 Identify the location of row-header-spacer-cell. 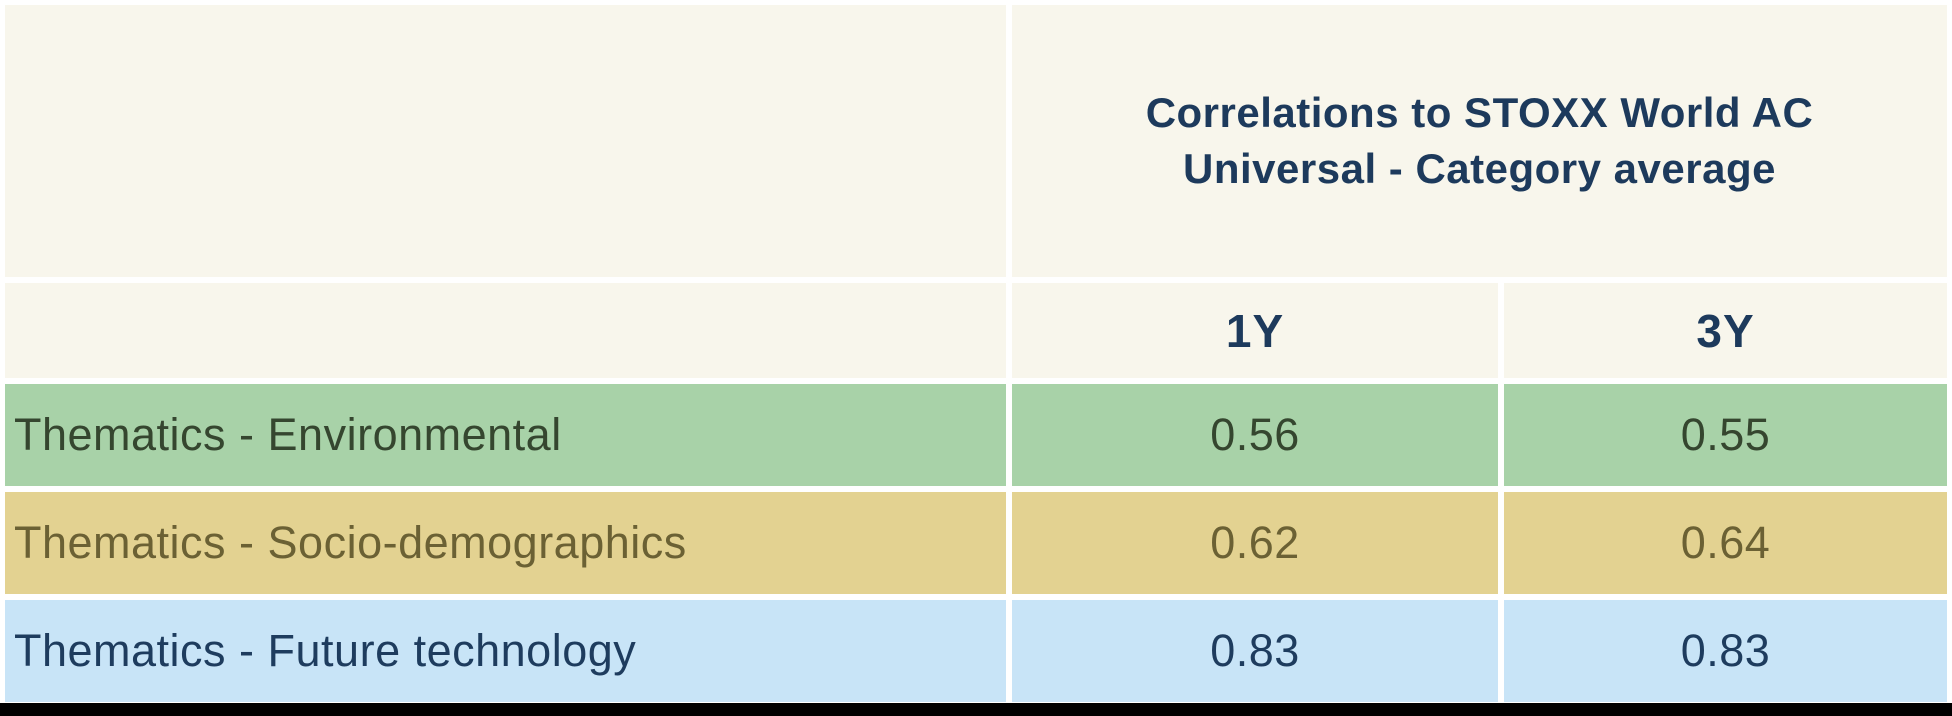
(505, 330).